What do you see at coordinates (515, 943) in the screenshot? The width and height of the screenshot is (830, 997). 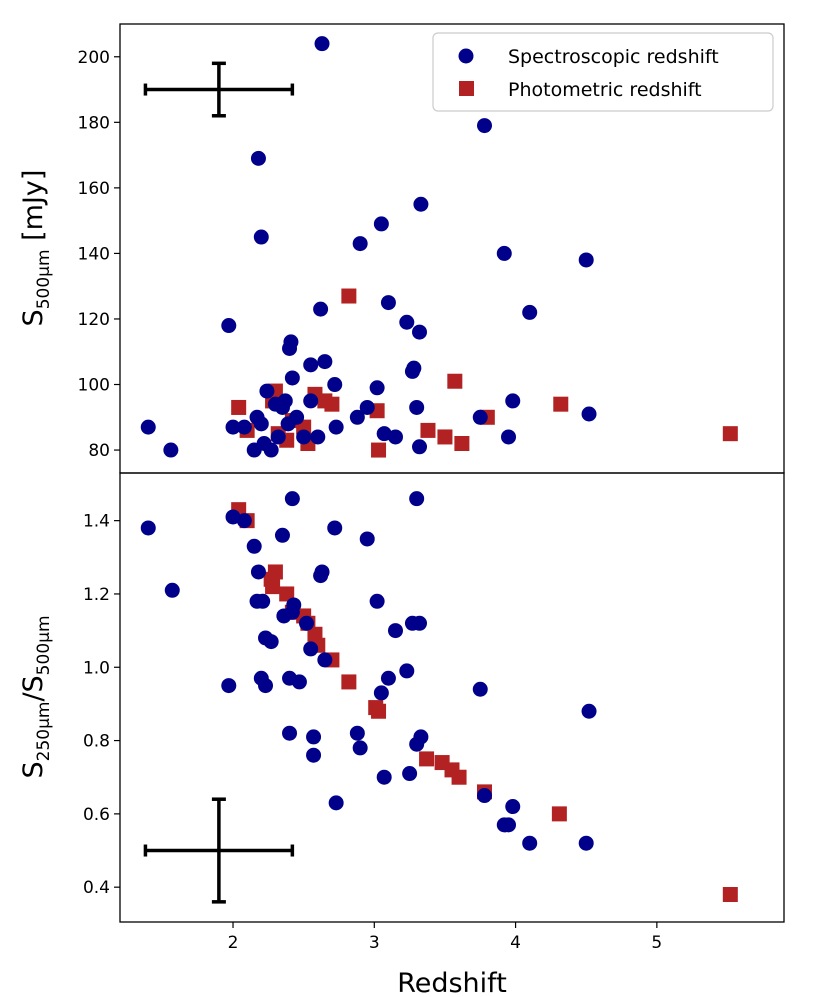 I see `x-tick-label: 4` at bounding box center [515, 943].